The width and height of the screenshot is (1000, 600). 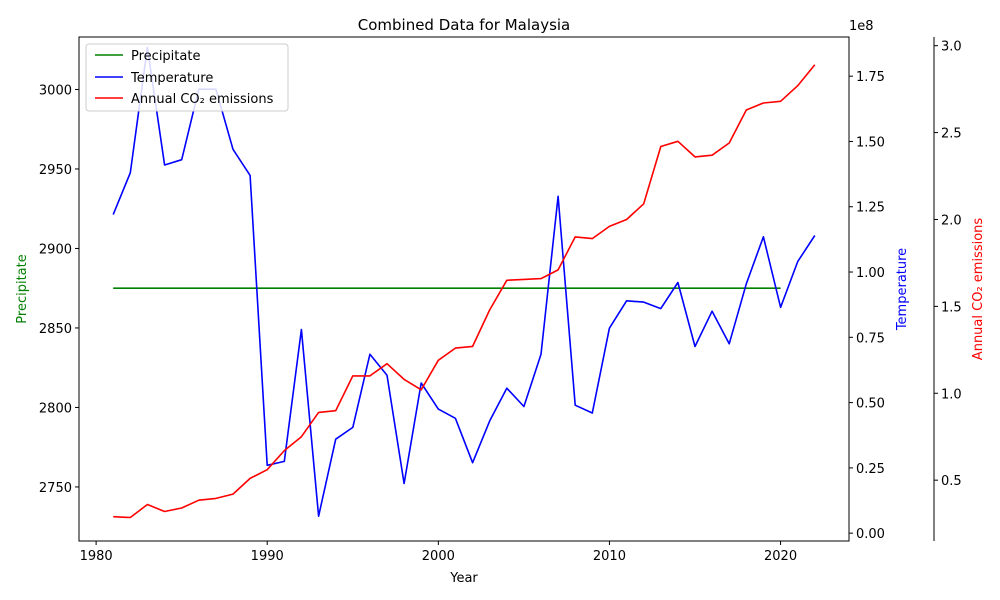 I want to click on left-y-tick-label: 2800, so click(x=55, y=408).